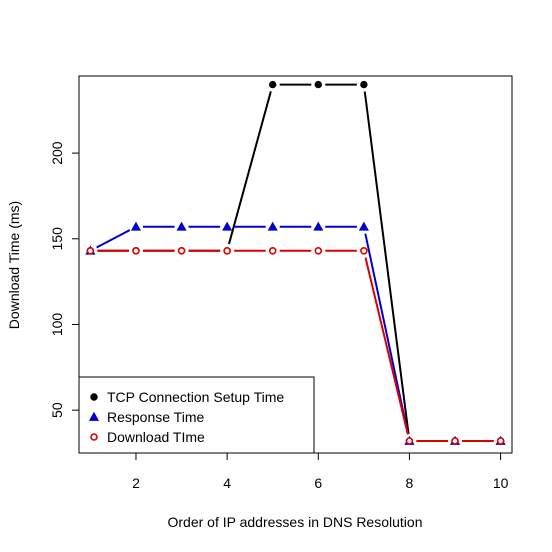 This screenshot has height=552, width=552. What do you see at coordinates (295, 522) in the screenshot?
I see `x-axis-title: Order of IP addresses in DNS Resolution` at bounding box center [295, 522].